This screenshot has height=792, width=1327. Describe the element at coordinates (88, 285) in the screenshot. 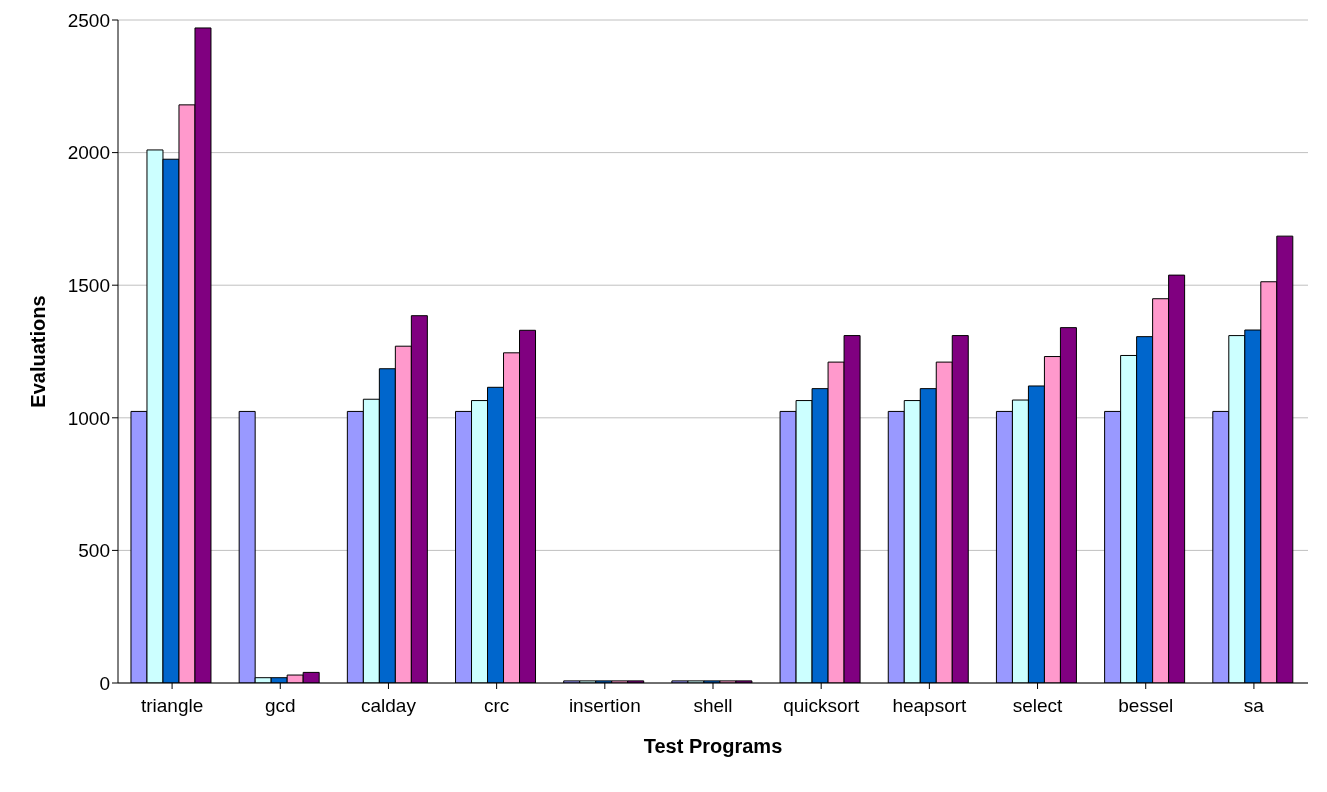

I see `y-tick-label: 1500` at that location.